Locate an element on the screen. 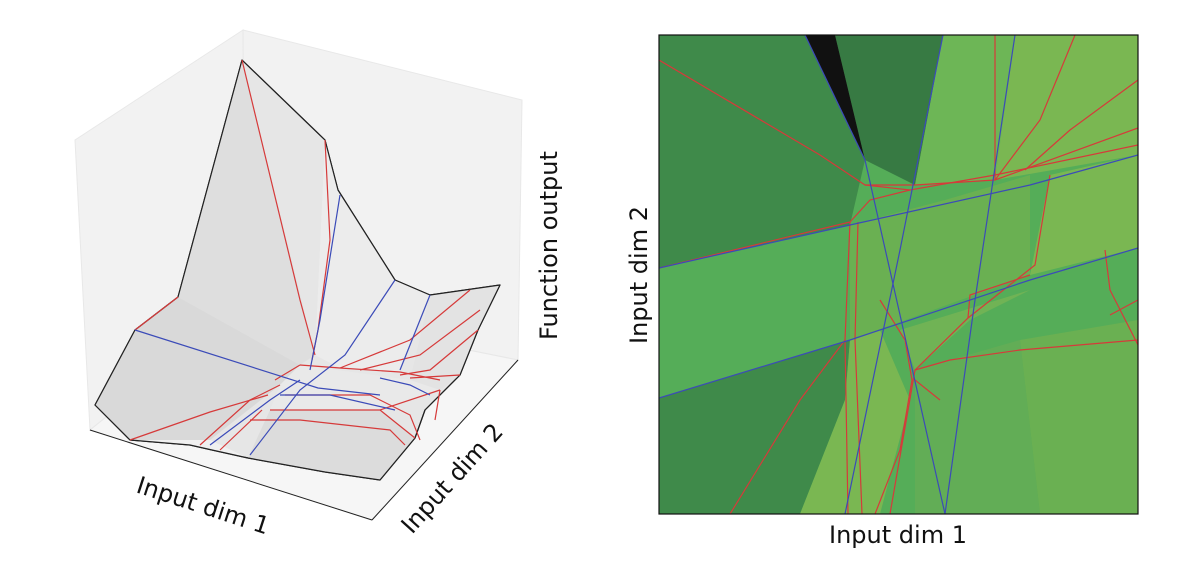  y-axis-label: Input dim 2 is located at coordinates (639, 275).